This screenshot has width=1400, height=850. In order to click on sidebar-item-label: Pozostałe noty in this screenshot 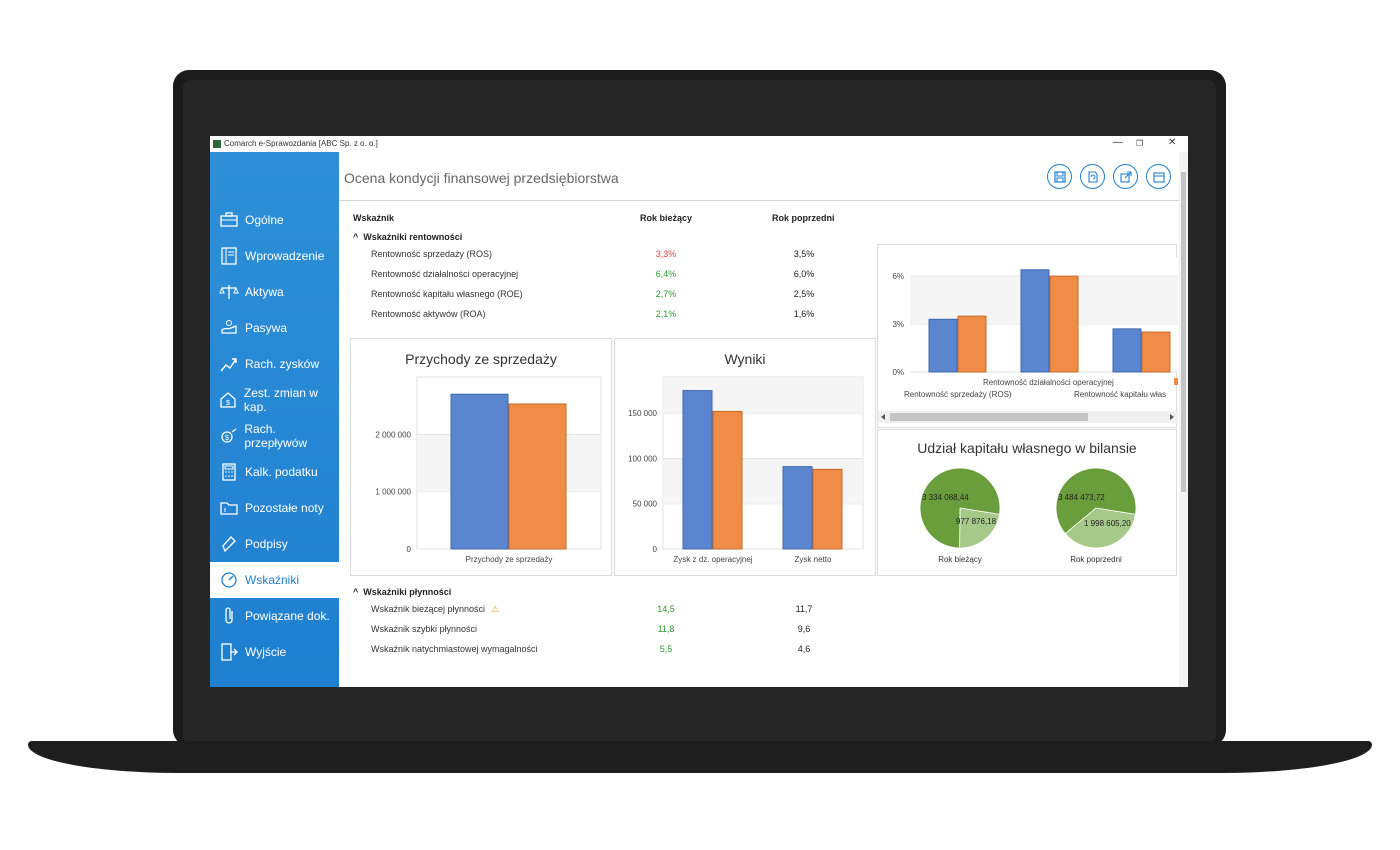, I will do `click(284, 508)`.